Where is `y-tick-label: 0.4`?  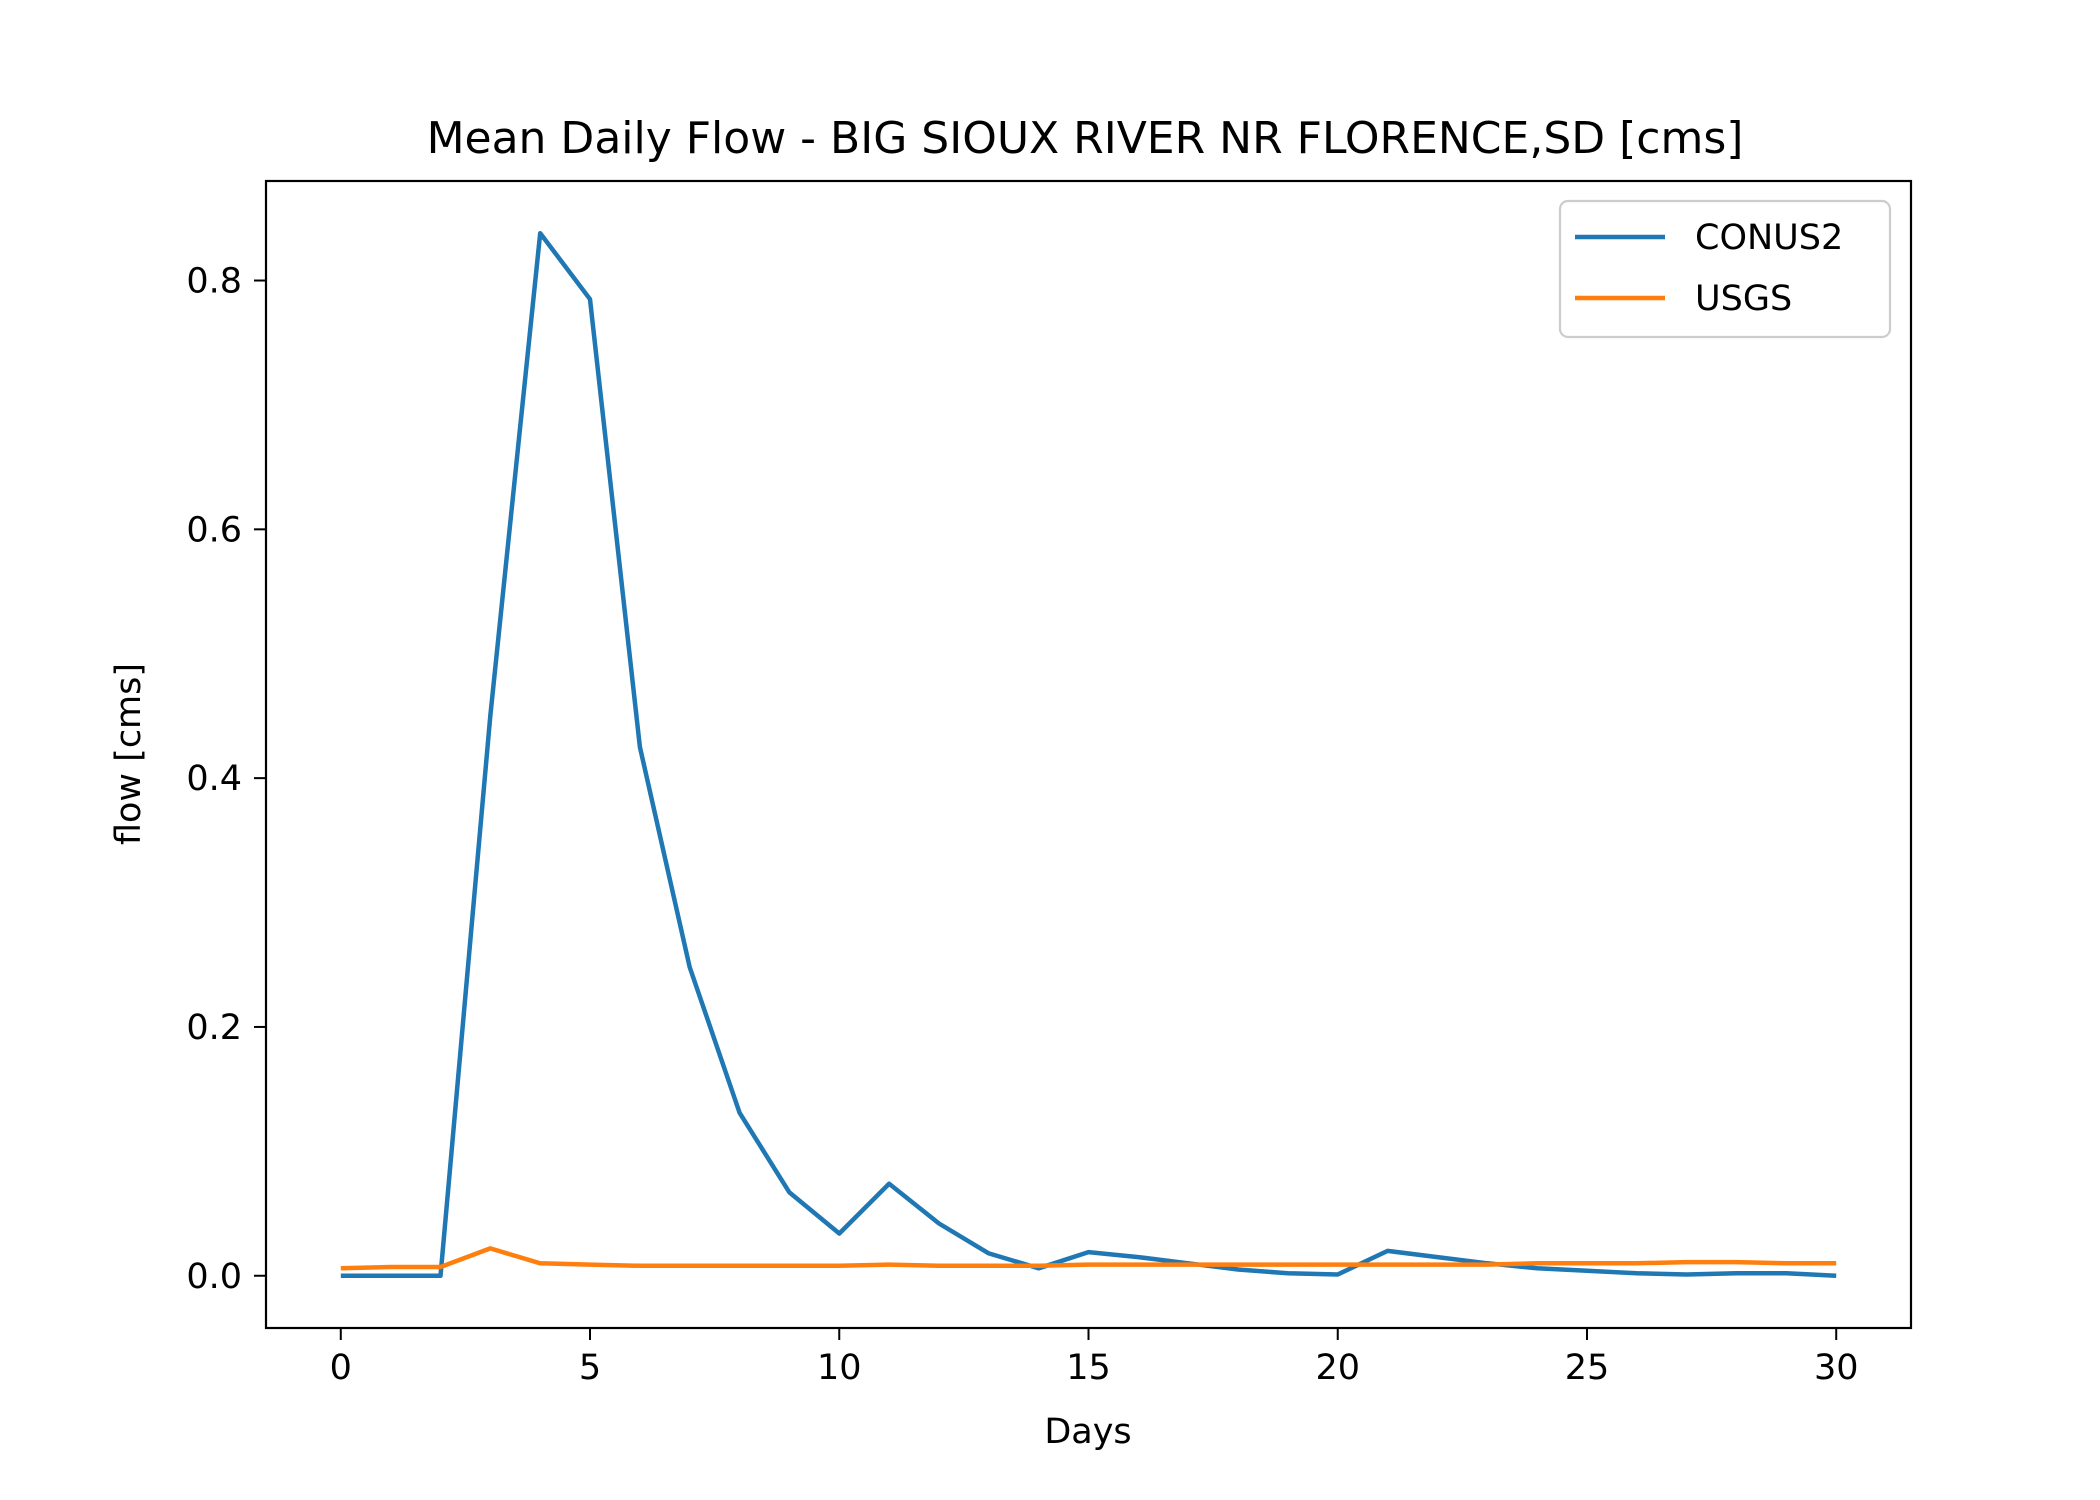
y-tick-label: 0.4 is located at coordinates (214, 779).